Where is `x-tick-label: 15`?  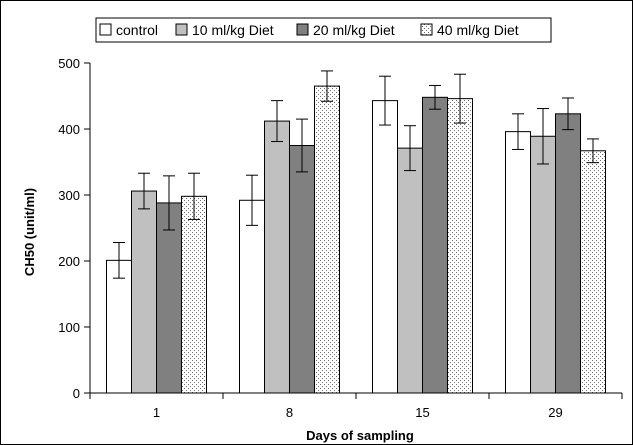
x-tick-label: 15 is located at coordinates (422, 412).